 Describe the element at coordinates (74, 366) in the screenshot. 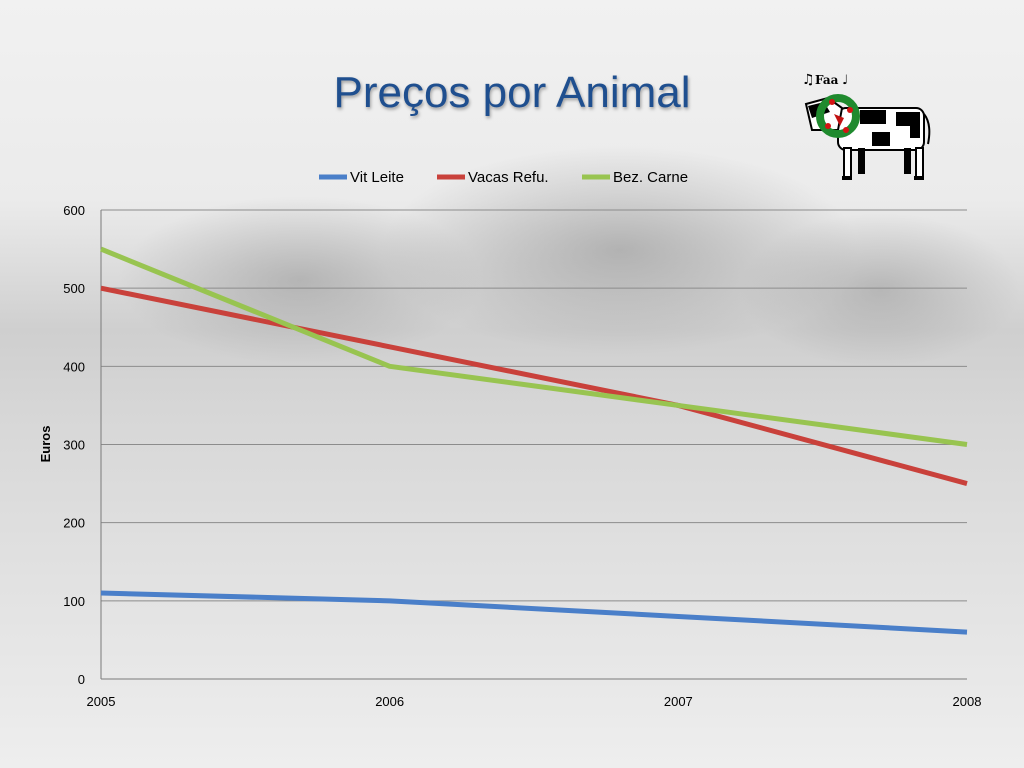

I see `y-tick-label: 400` at that location.